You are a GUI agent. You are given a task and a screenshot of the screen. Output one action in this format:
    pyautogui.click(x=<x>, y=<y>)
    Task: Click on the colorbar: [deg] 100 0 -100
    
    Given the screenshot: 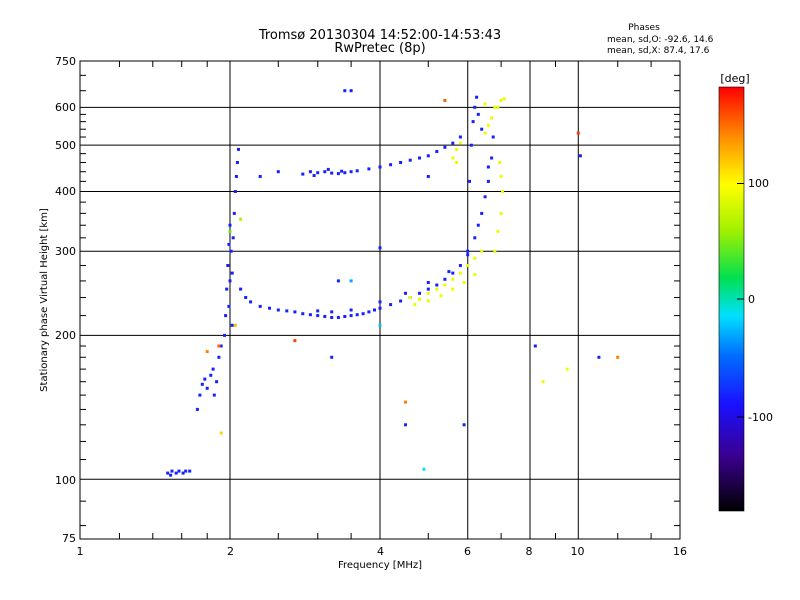 What is the action you would take?
    pyautogui.click(x=745, y=292)
    